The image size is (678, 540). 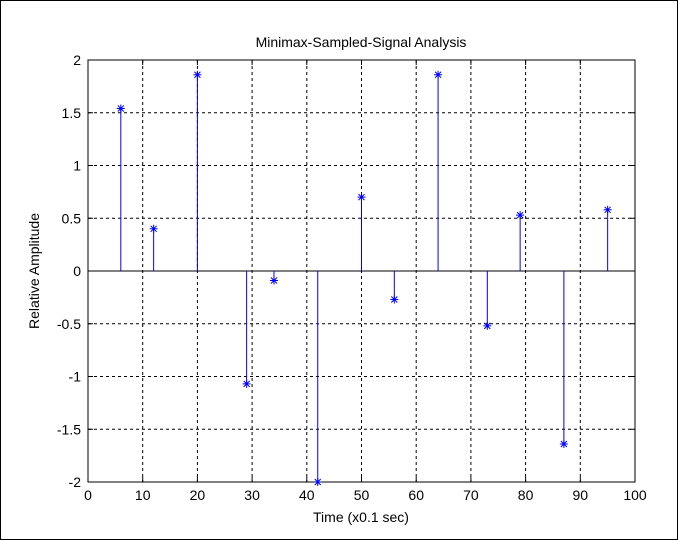 I want to click on chart-title: Minimax-Sampled-Signal Analysis, so click(x=361, y=42).